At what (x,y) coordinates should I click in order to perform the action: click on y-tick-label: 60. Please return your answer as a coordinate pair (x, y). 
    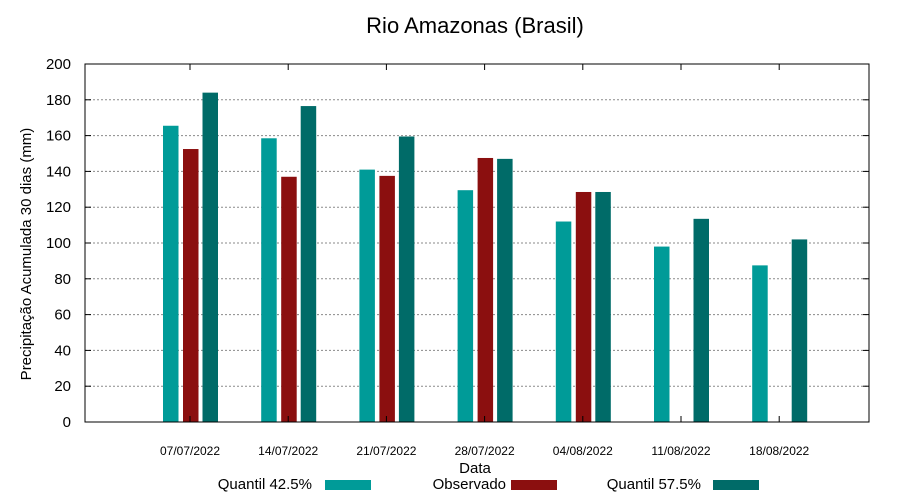
    Looking at the image, I should click on (62, 315).